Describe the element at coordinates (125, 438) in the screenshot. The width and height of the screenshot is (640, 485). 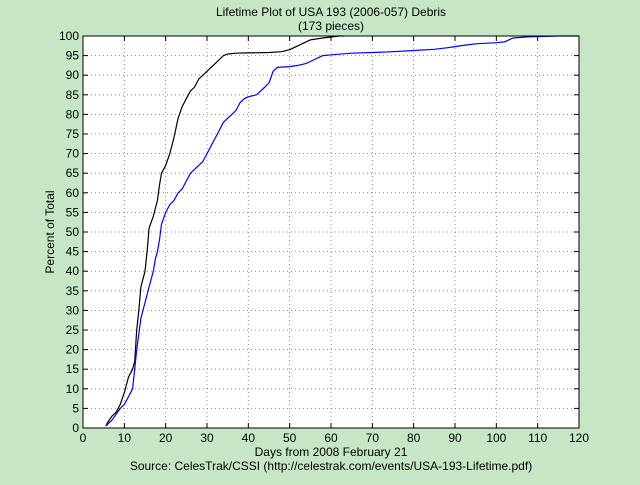
I see `x-tick-label: 10` at that location.